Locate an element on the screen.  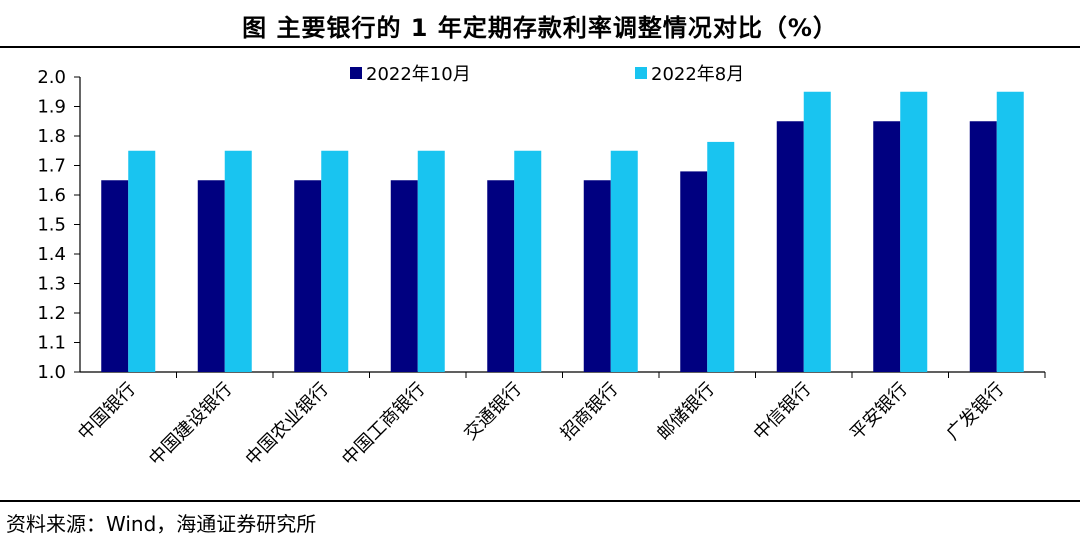
y-tick-label: 2.0 is located at coordinates (51, 77).